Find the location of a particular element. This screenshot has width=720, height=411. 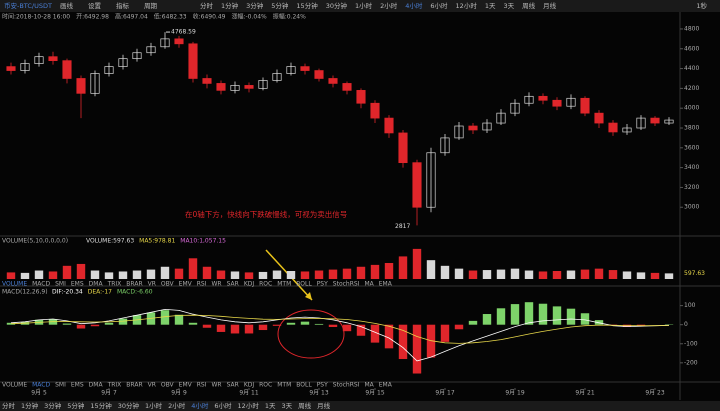

bottom-period-tab: 12小时 is located at coordinates (249, 405).